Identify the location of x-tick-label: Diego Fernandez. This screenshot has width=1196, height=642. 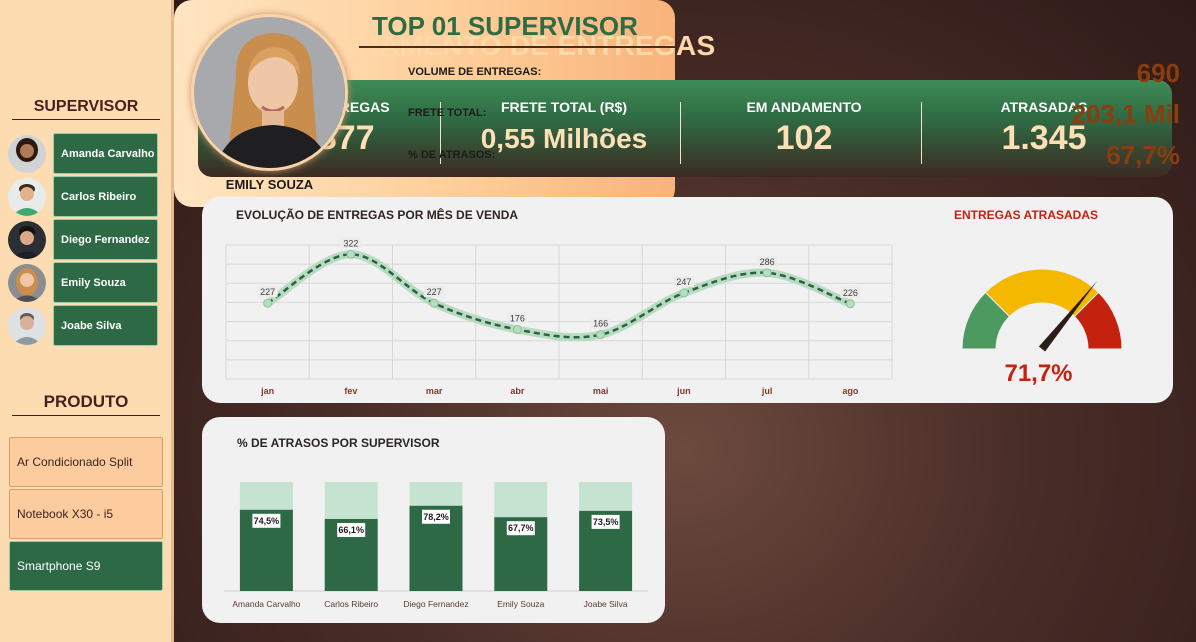
(435, 604).